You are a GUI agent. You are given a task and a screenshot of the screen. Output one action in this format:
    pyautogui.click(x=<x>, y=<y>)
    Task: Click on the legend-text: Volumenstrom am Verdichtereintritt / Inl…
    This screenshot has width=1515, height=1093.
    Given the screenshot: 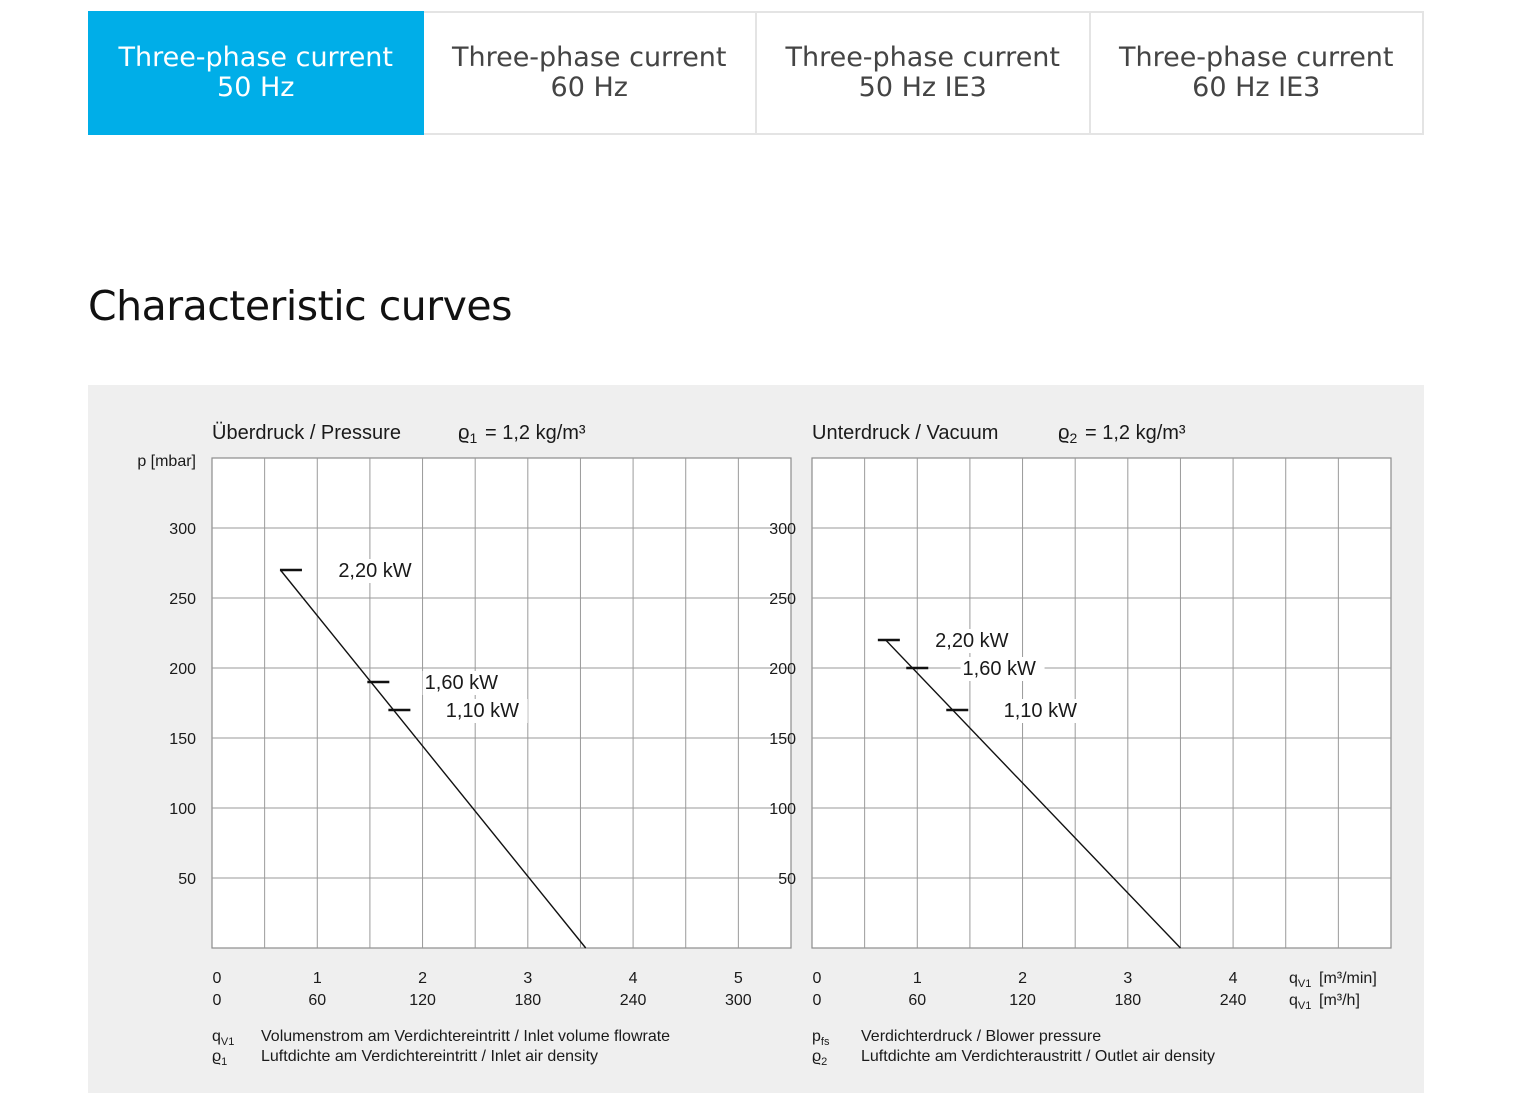 What is the action you would take?
    pyautogui.click(x=465, y=1036)
    